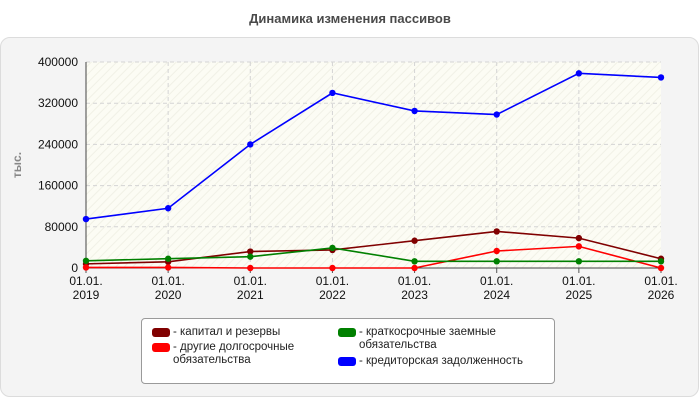  What do you see at coordinates (58, 186) in the screenshot?
I see `y-tick-label: 160000` at bounding box center [58, 186].